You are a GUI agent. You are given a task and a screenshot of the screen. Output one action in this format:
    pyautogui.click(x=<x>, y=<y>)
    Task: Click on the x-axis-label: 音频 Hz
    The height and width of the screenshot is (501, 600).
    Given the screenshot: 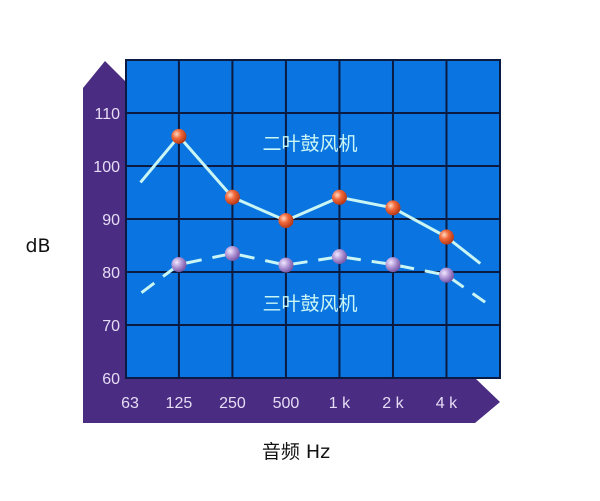 What is the action you would take?
    pyautogui.click(x=296, y=452)
    